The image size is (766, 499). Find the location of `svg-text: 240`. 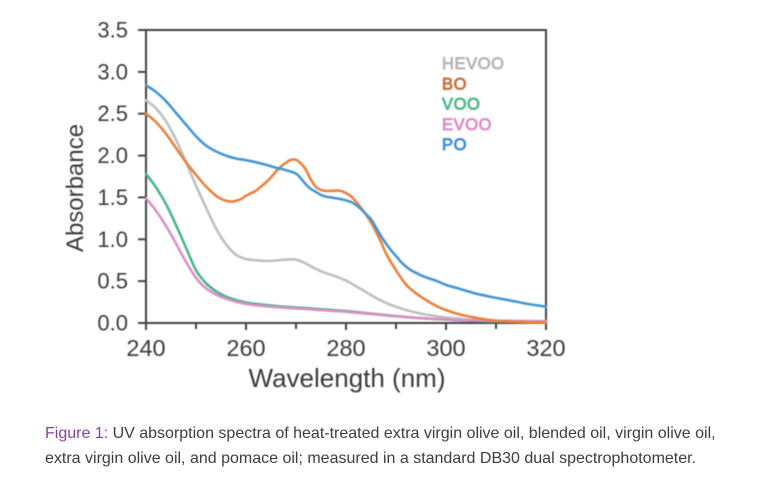

svg-text: 240 is located at coordinates (145, 348).